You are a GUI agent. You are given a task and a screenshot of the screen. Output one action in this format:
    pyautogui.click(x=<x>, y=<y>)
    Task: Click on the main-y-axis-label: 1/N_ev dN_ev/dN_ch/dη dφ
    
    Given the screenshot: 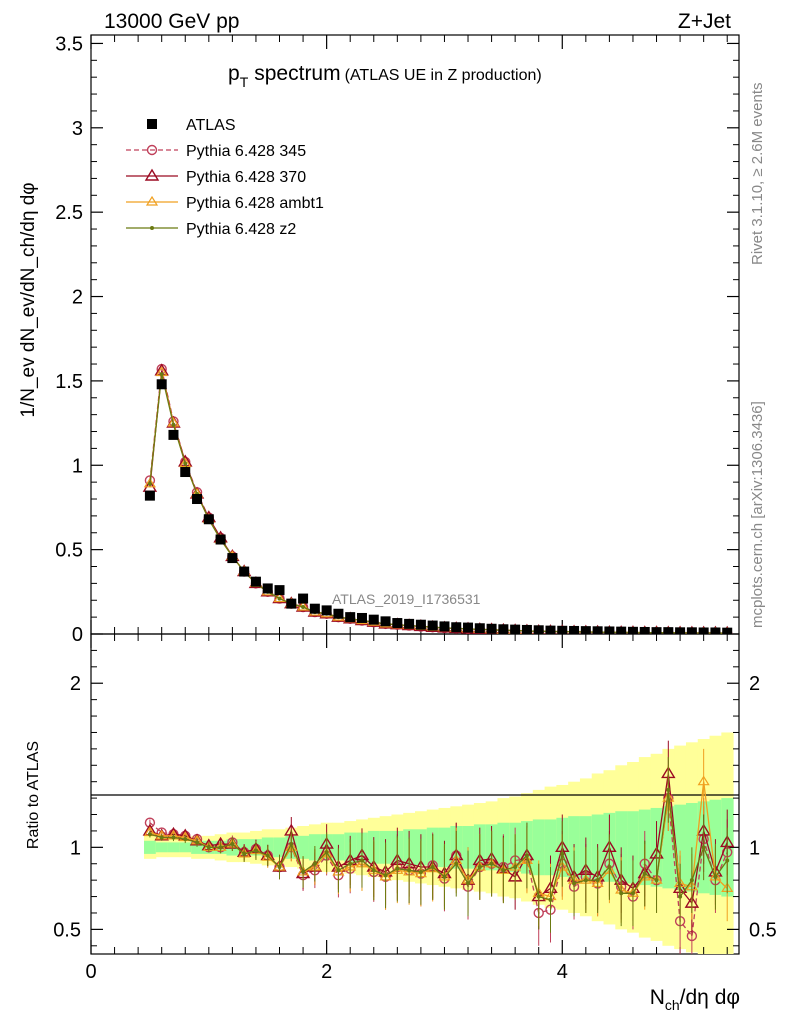 What is the action you would take?
    pyautogui.click(x=28, y=299)
    